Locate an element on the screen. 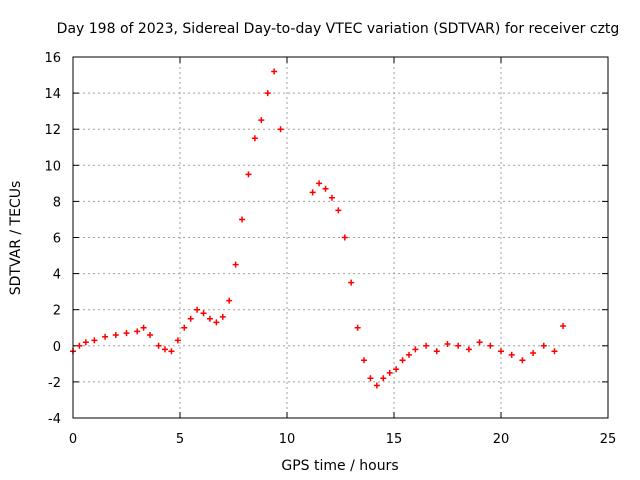 The image size is (640, 480). y-axis-label: SDTVAR / TECUs is located at coordinates (16, 238).